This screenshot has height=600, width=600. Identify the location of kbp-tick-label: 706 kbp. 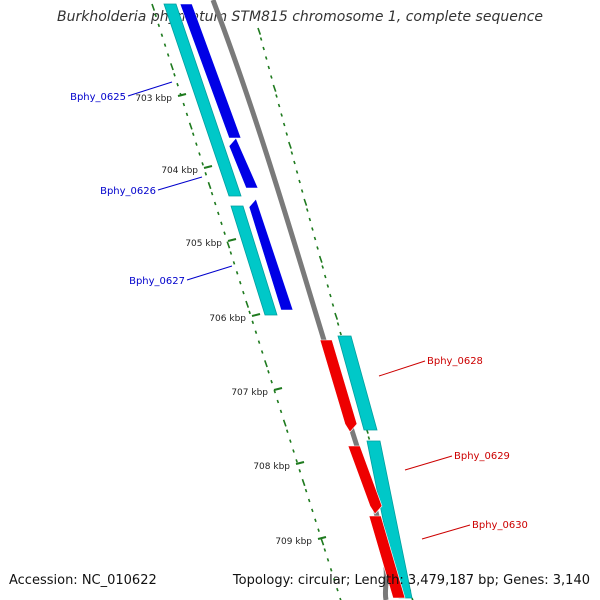
(227, 319).